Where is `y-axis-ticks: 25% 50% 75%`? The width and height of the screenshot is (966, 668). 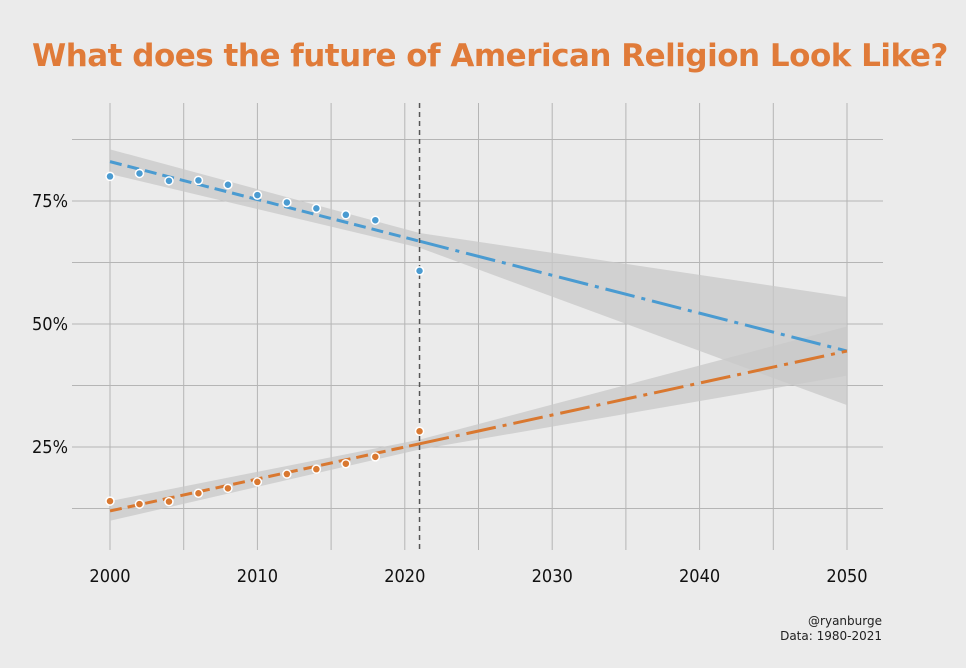
y-axis-ticks: 25% 50% 75% is located at coordinates (50, 324).